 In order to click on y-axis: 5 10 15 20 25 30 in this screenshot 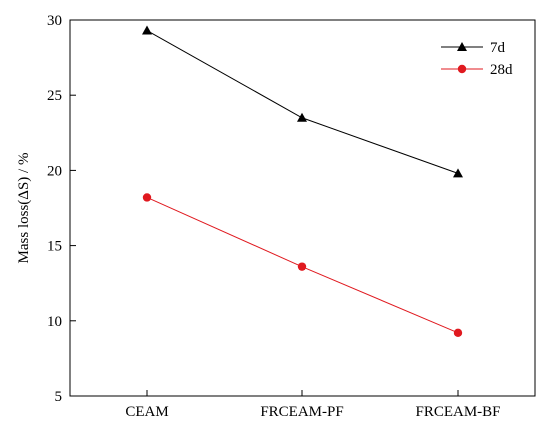, I will do `click(61, 209)`.